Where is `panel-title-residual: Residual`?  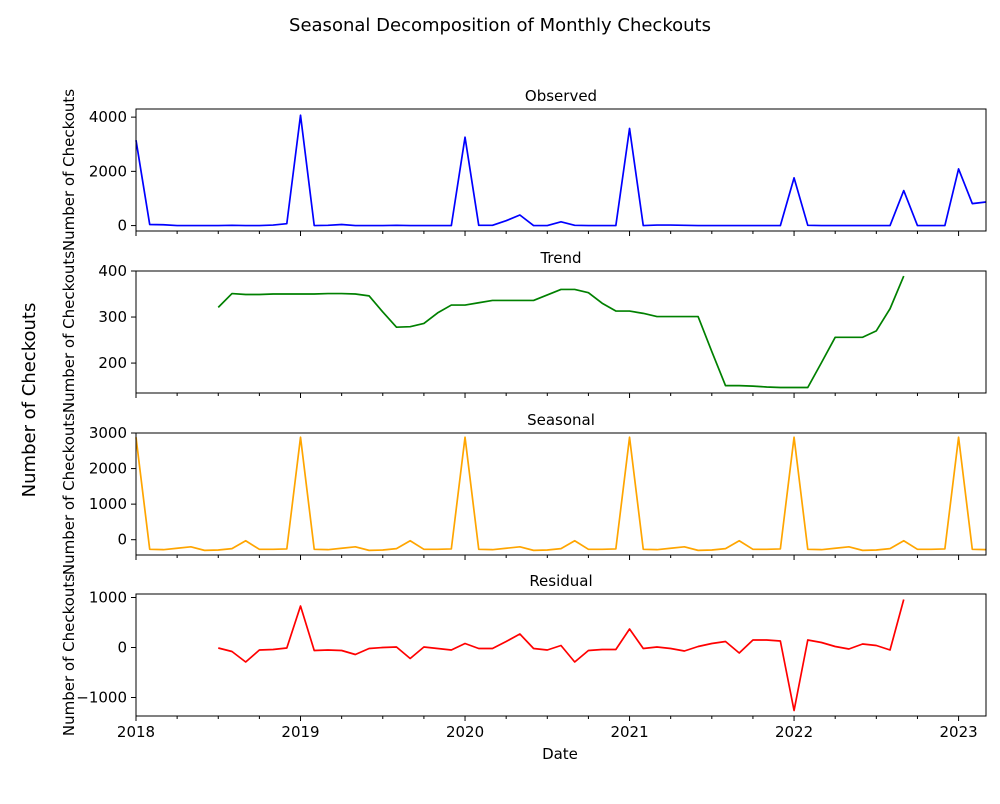
panel-title-residual: Residual is located at coordinates (560, 581).